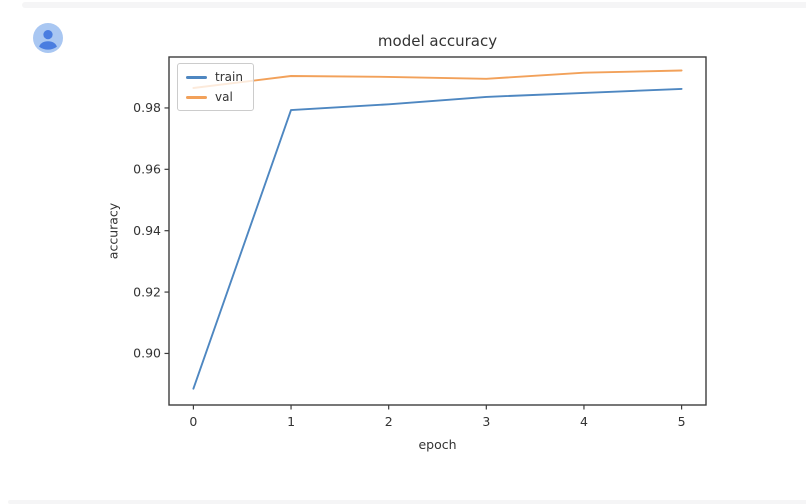  Describe the element at coordinates (437, 444) in the screenshot. I see `x-axis-label: epoch` at that location.